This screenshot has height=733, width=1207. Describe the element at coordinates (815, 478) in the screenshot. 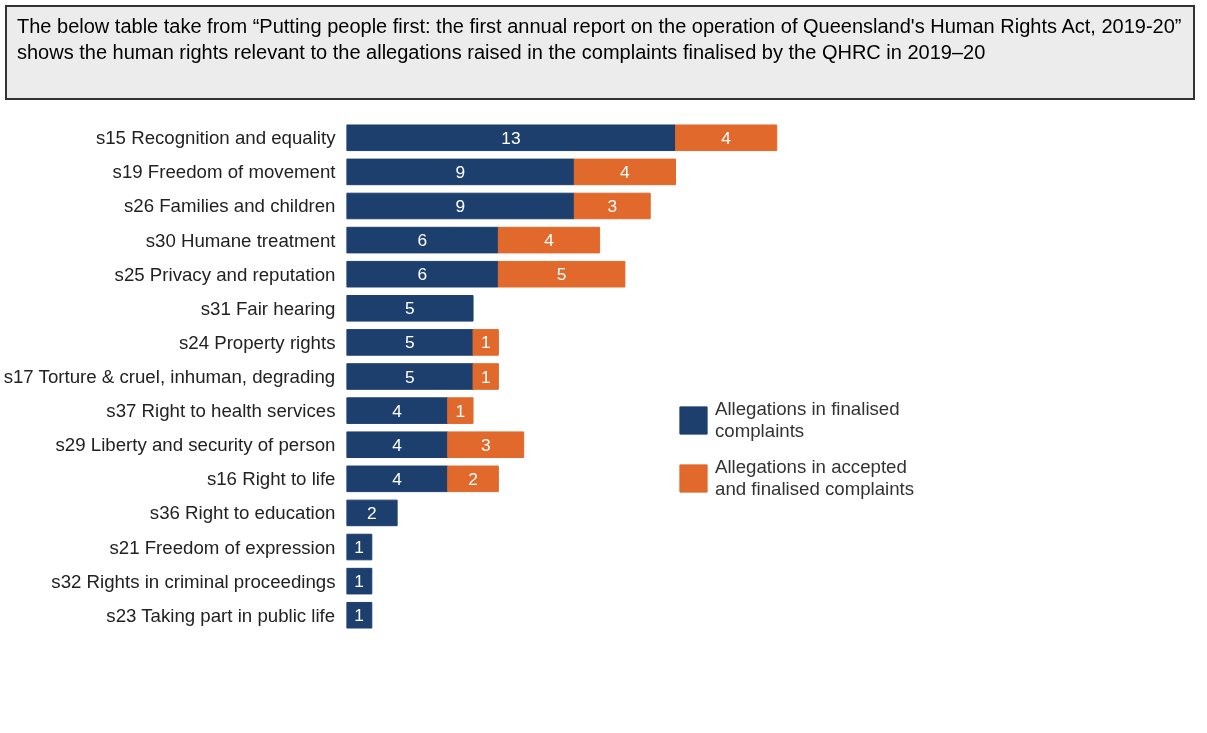

I see `legend-label: Allegations in accepted and finalised complaints` at that location.